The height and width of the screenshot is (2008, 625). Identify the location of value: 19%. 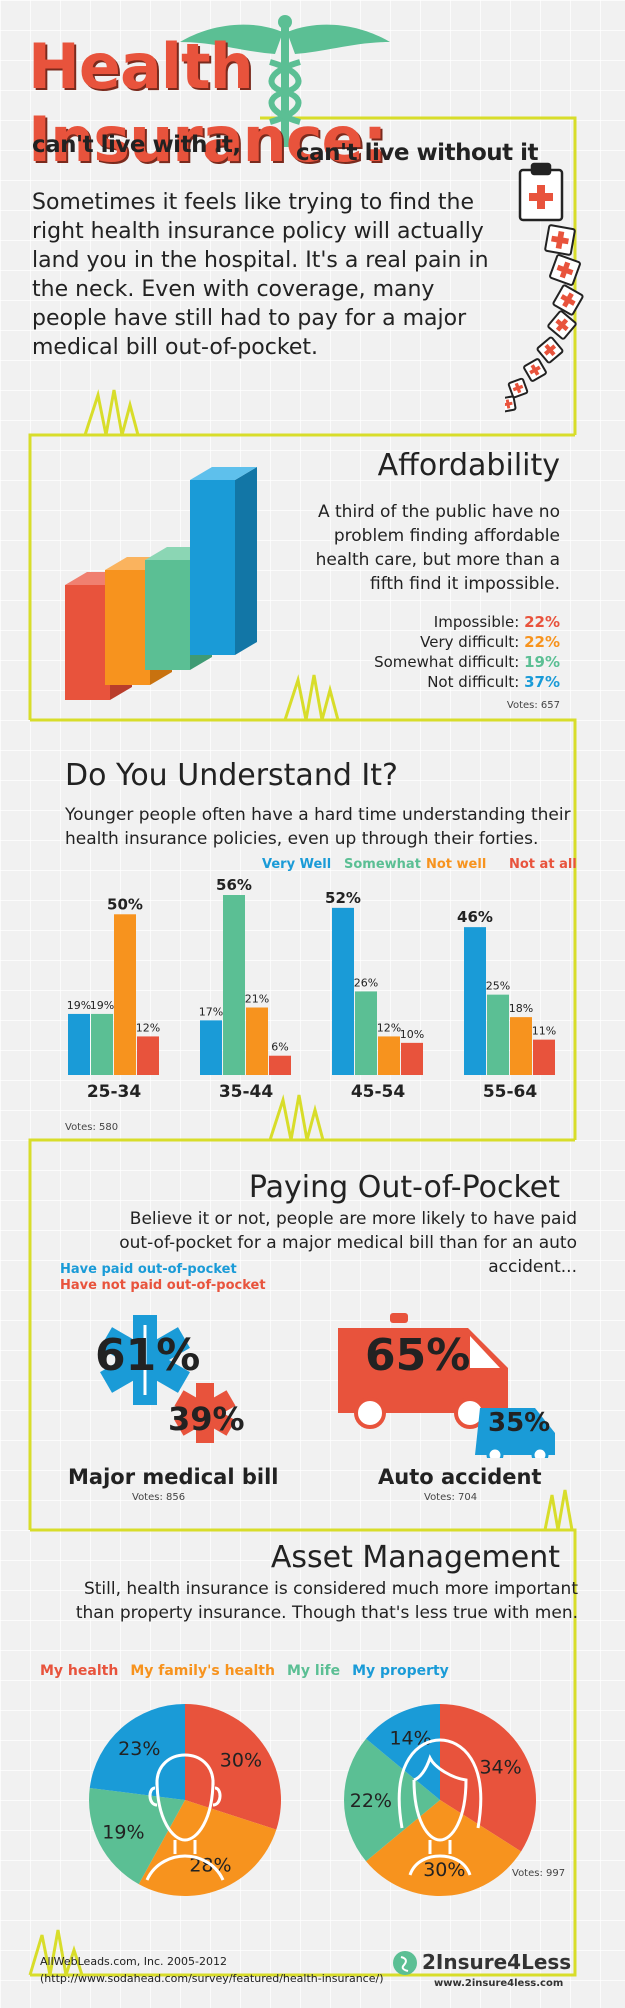
(542, 662).